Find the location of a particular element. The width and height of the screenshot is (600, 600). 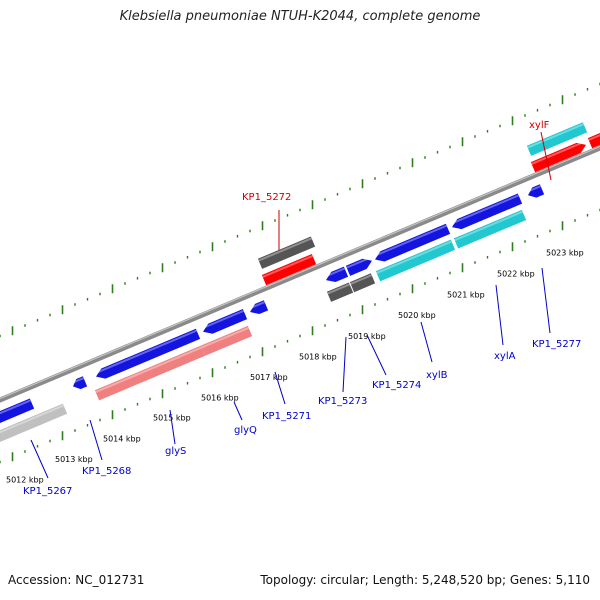

gene-arrow-12-shine is located at coordinates (534, 189).